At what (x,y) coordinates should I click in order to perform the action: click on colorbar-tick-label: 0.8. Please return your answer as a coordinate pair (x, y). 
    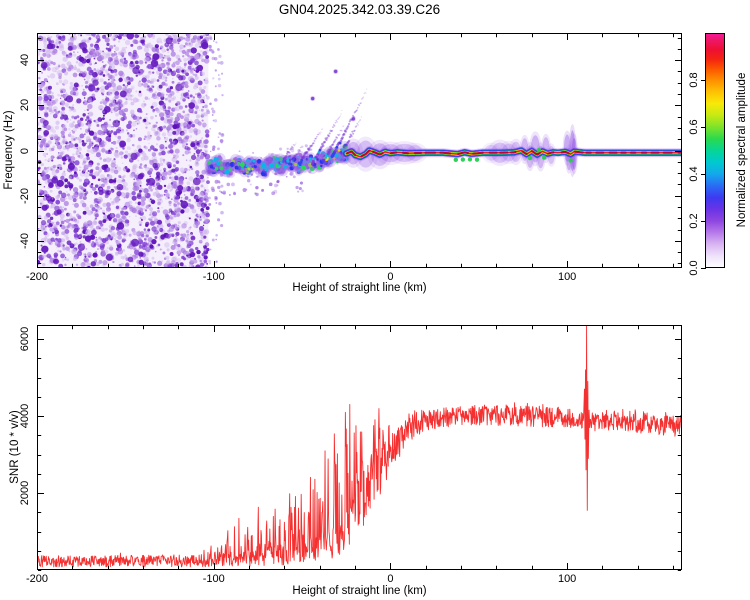
    Looking at the image, I should click on (694, 80).